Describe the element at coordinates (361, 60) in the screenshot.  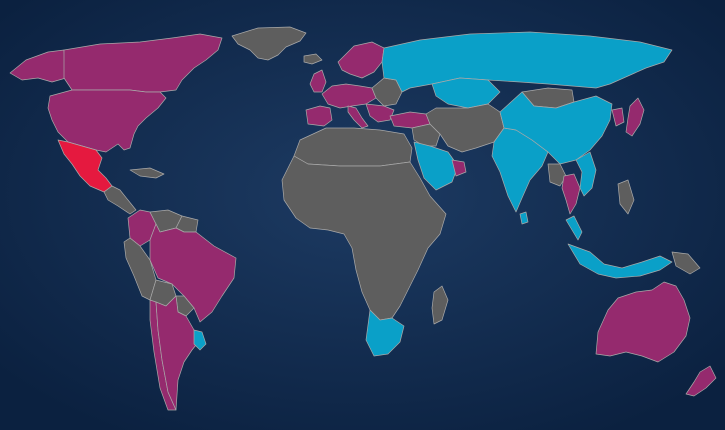
I see `scandinavia-region` at that location.